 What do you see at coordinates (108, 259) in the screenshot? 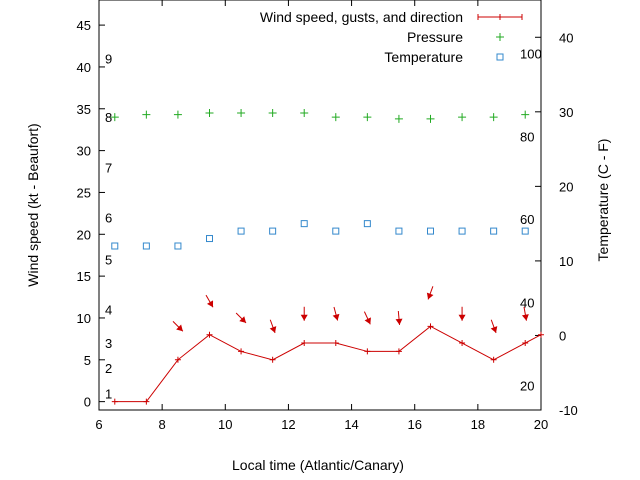
I see `beaufort-label: 5` at bounding box center [108, 259].